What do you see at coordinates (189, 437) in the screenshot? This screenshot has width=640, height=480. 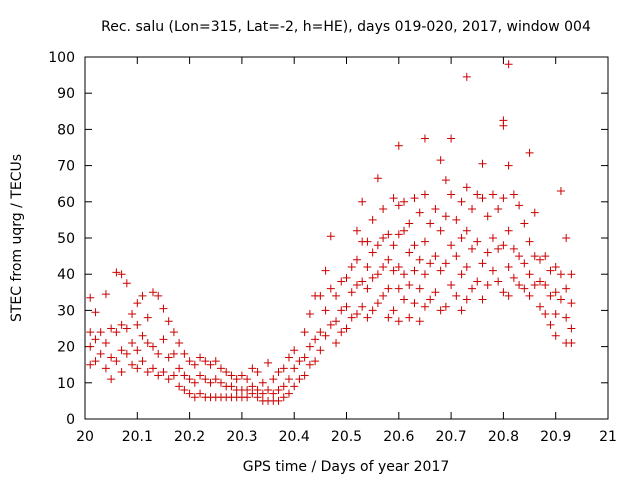 I see `x-tick-label: 20.2` at bounding box center [189, 437].